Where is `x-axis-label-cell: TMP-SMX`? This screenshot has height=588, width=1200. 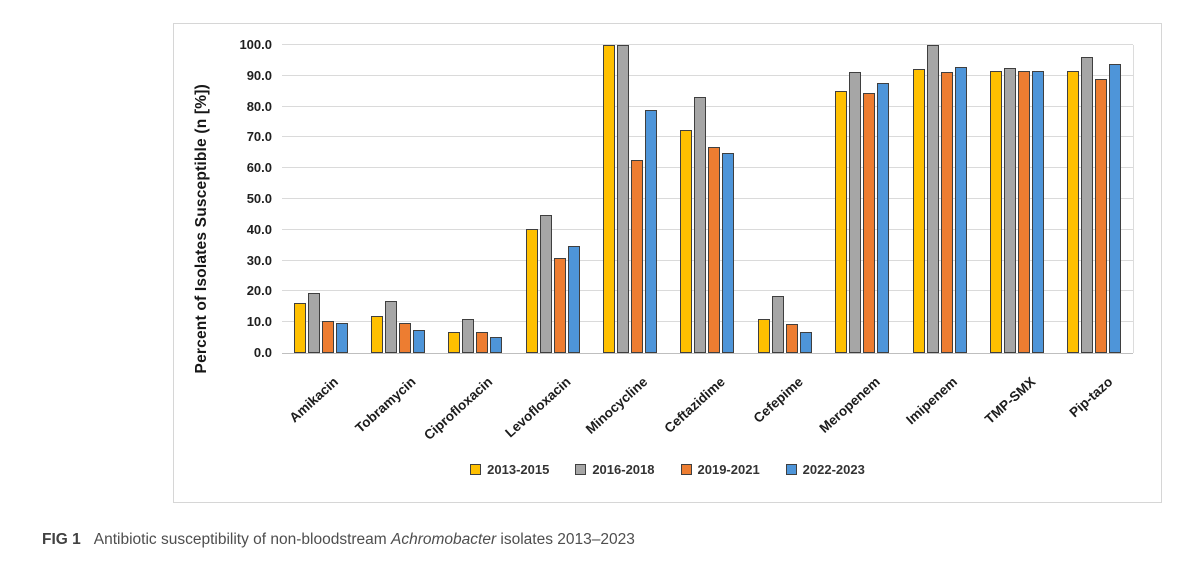
x-axis-label-cell: TMP-SMX is located at coordinates (1017, 409).